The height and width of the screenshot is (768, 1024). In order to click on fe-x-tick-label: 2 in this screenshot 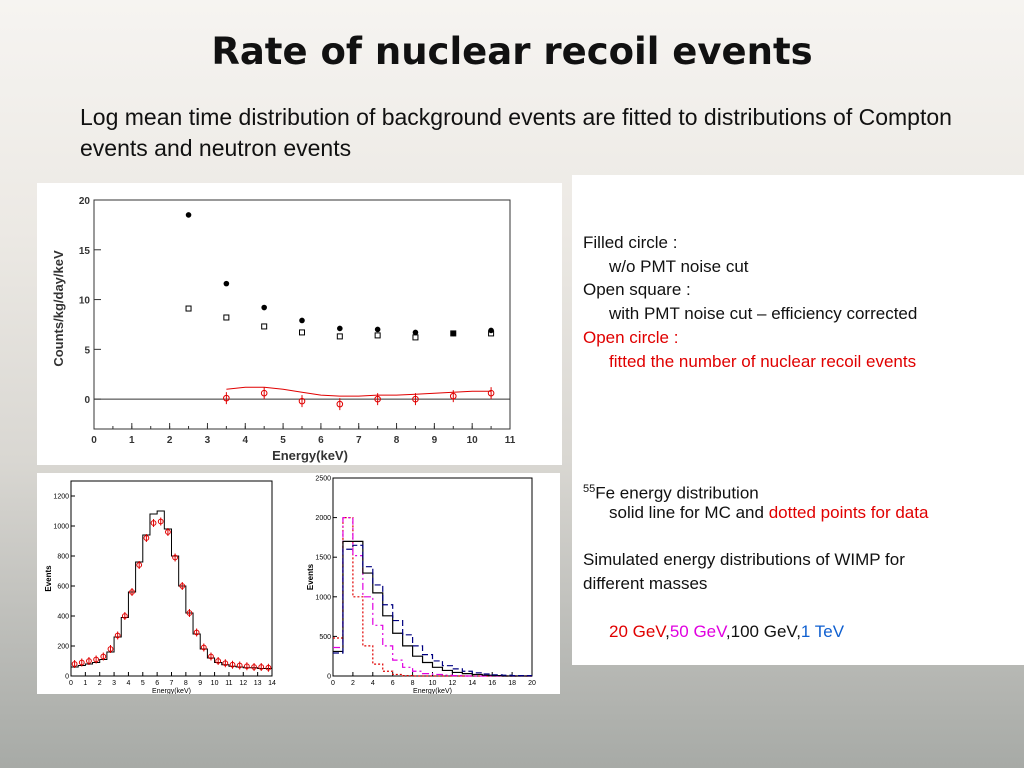, I will do `click(100, 683)`.